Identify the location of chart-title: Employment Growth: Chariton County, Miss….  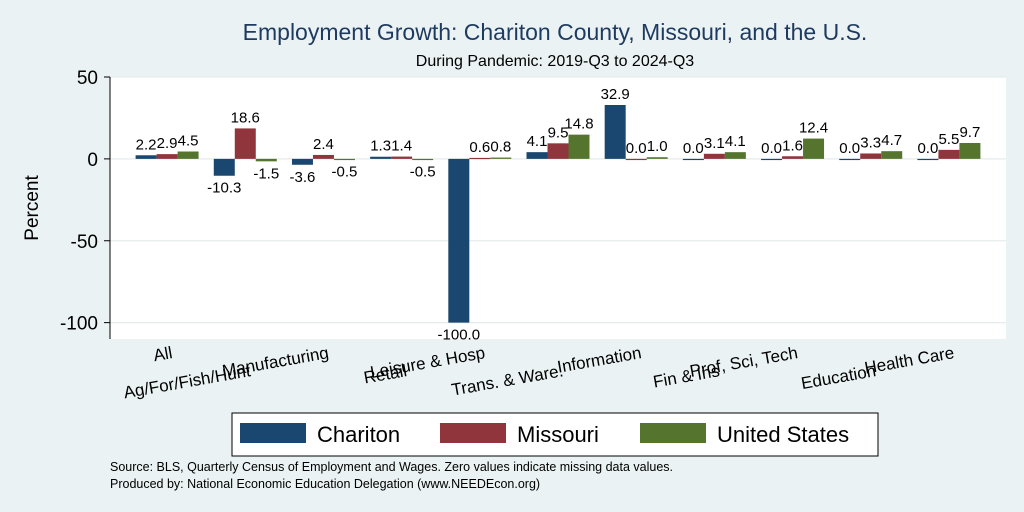
(555, 32).